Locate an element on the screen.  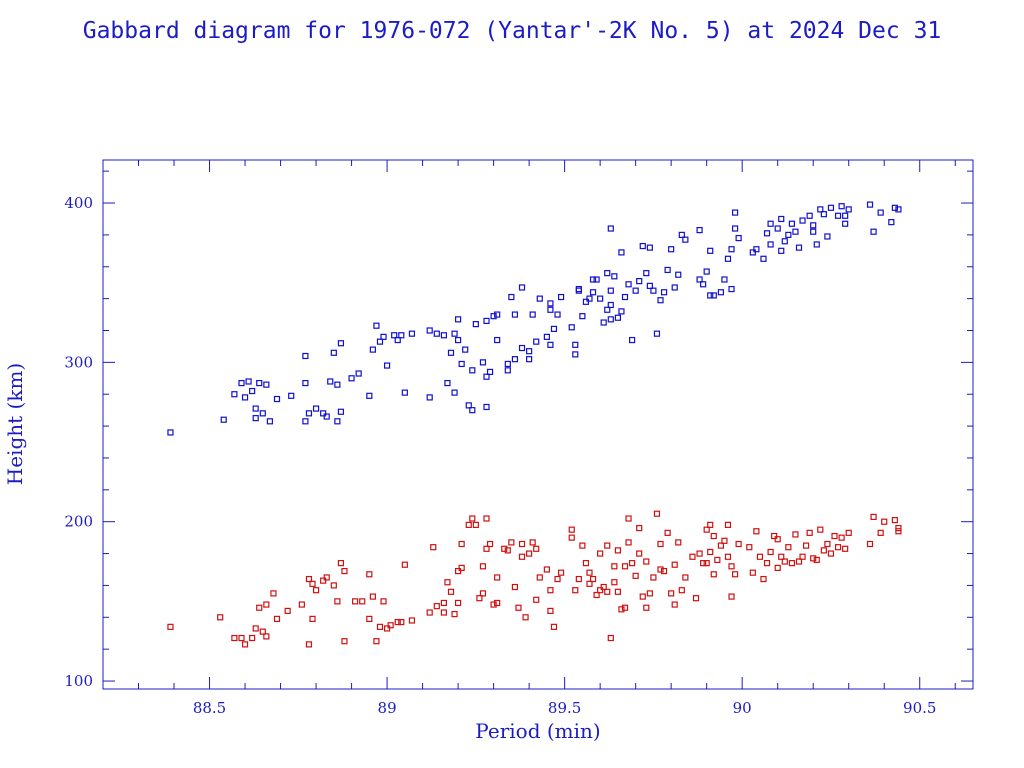
x-tick-label: 90.5 is located at coordinates (919, 708).